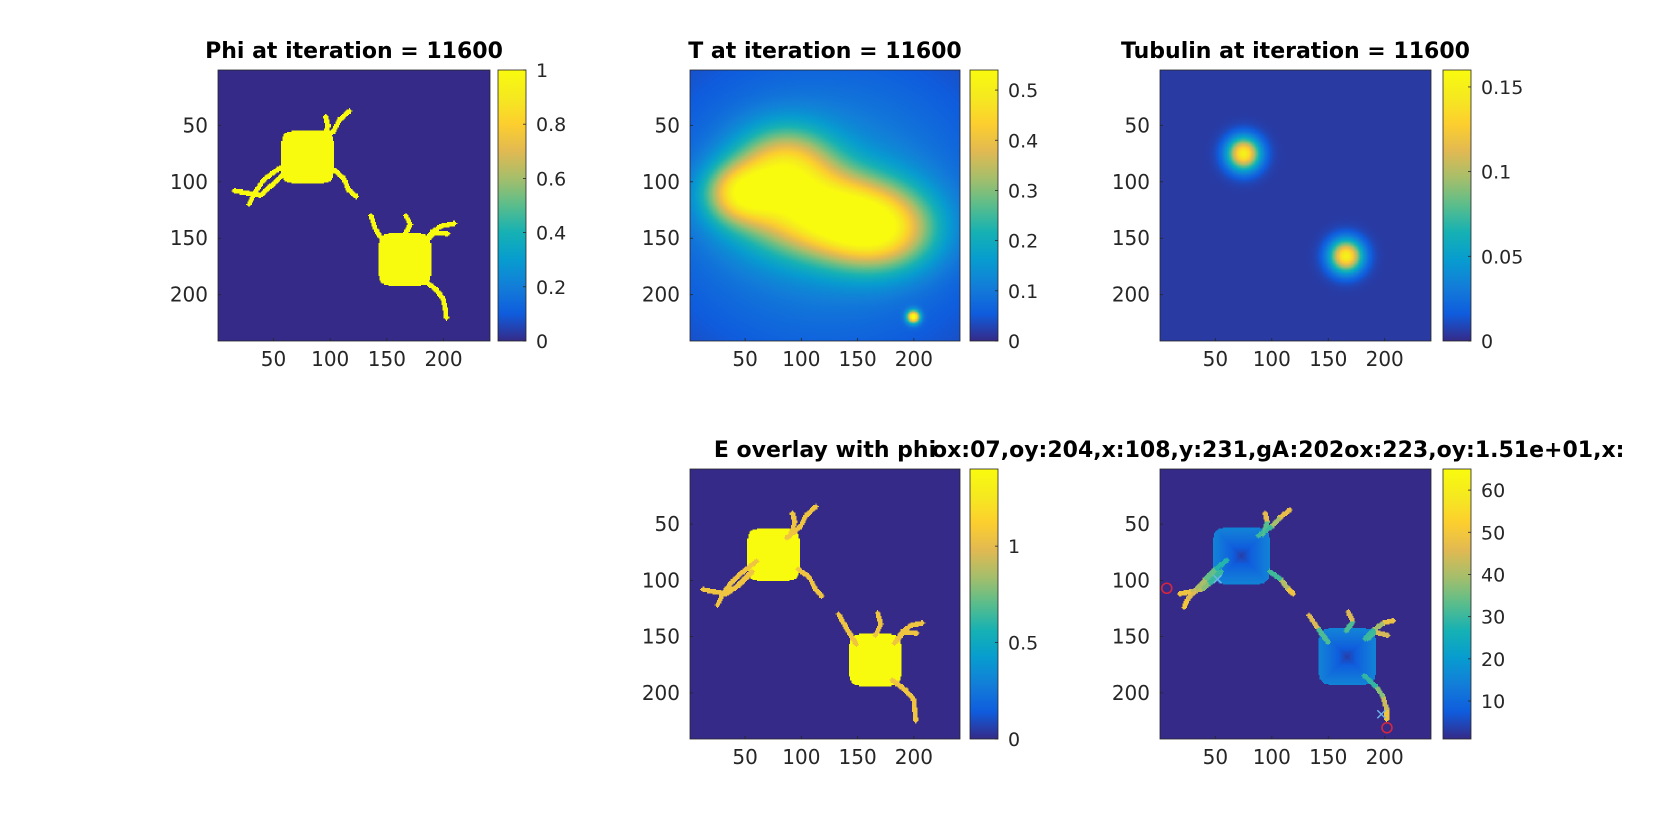 The image size is (1667, 833). I want to click on E-colorbar-tick-label: 0, so click(1014, 740).